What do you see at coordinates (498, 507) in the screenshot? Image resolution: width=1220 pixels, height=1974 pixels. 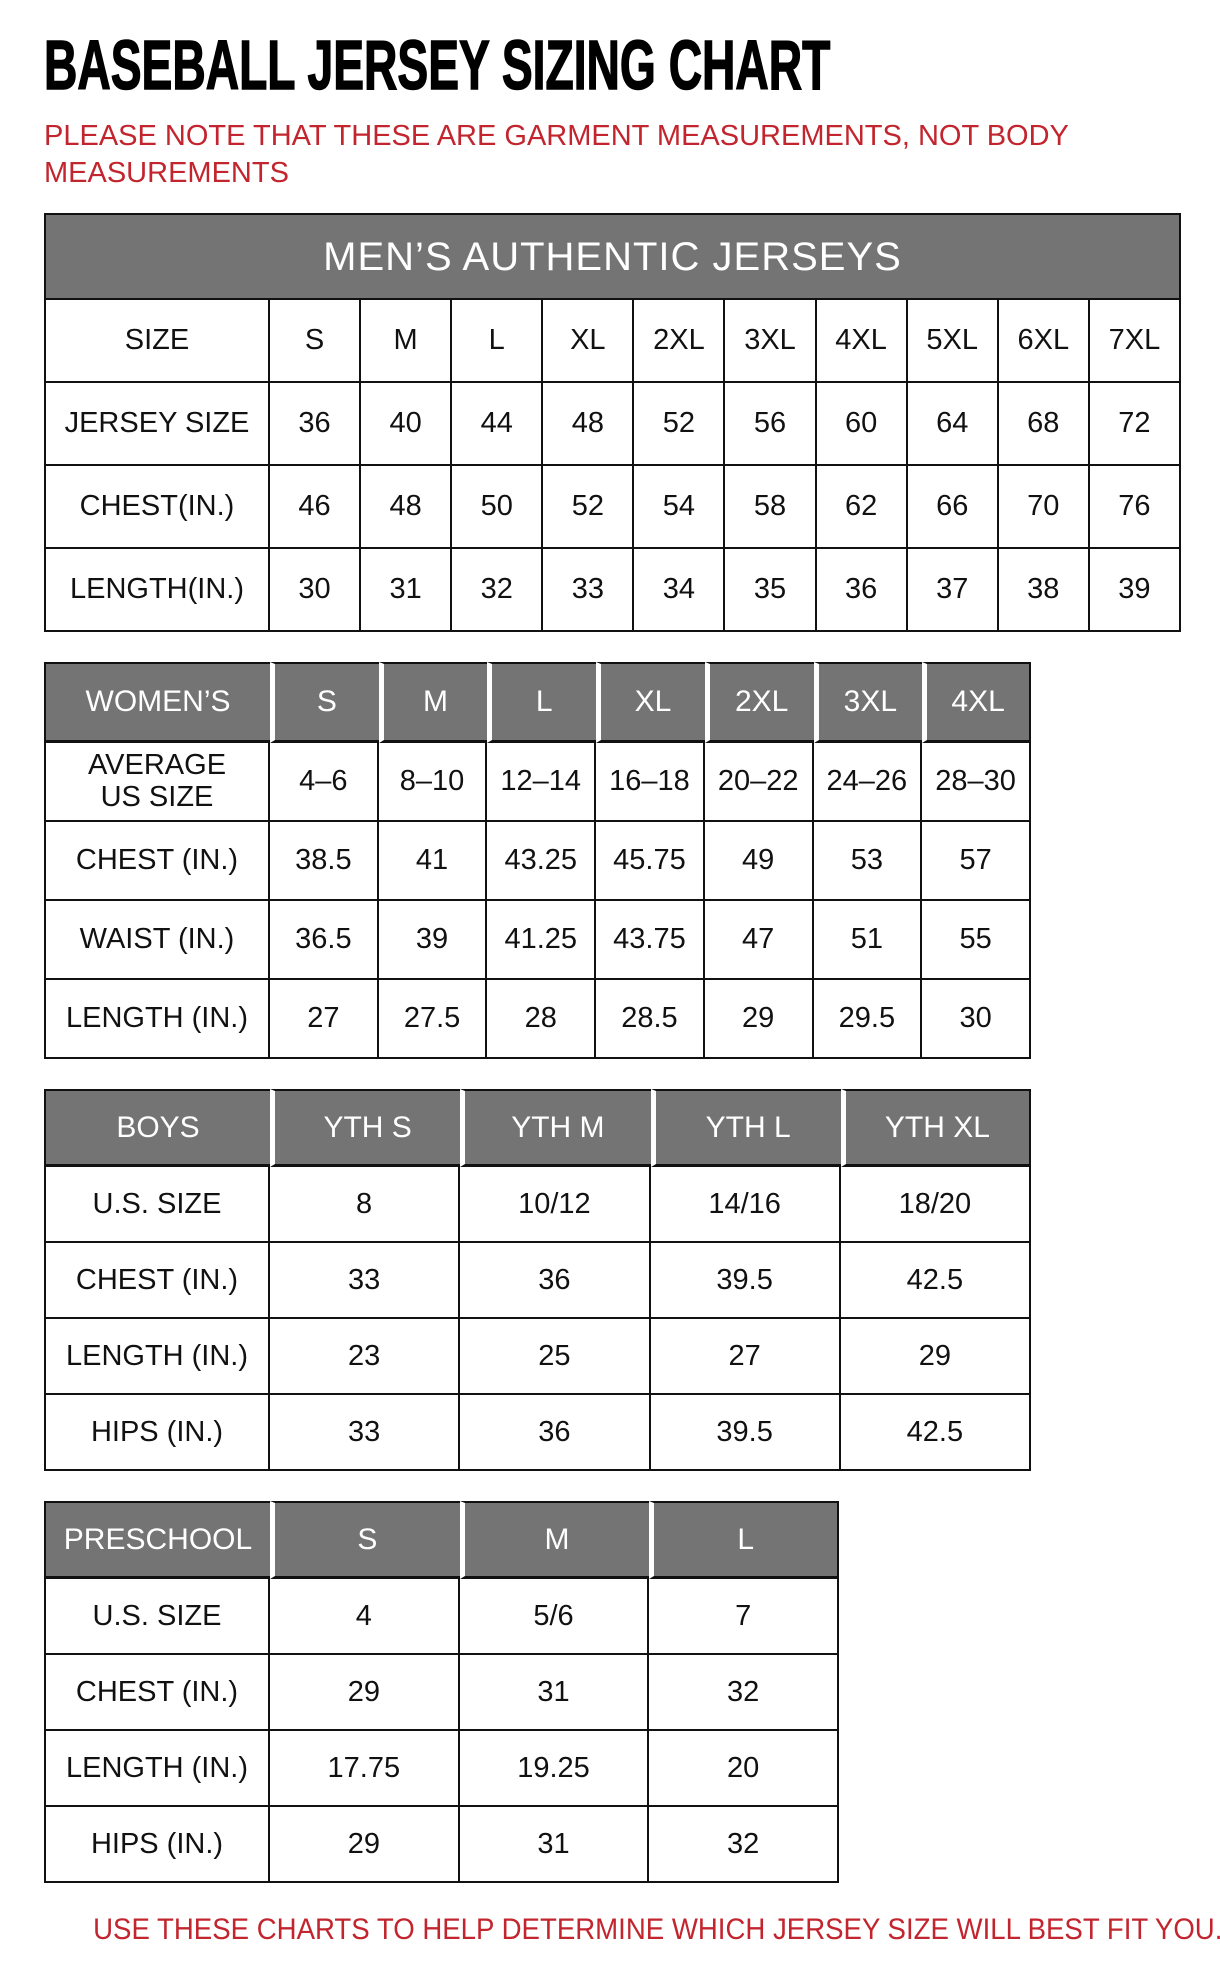 I see `cell-value: 50` at bounding box center [498, 507].